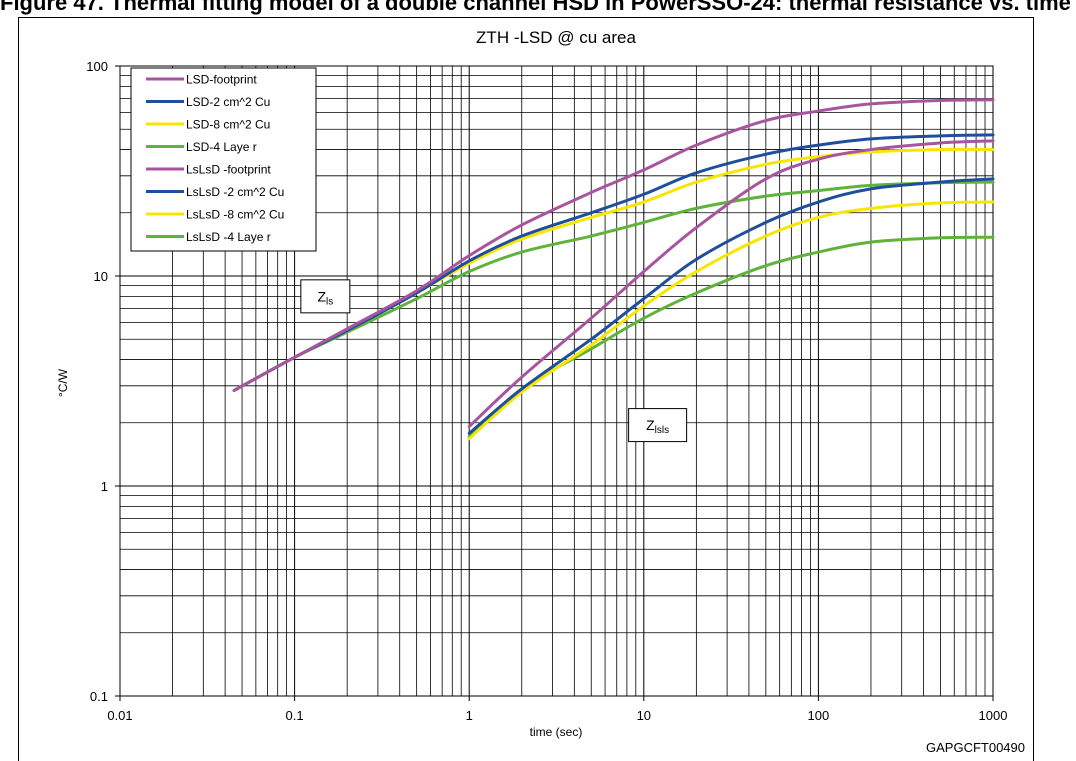 This screenshot has height=761, width=1076. I want to click on legend-entry: LSD-8 cm^2 Cu, so click(228, 125).